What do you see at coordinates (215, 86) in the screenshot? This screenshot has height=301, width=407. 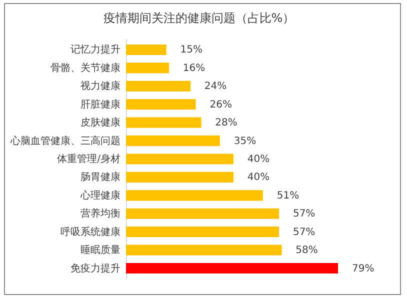 I see `data-label: 24%` at bounding box center [215, 86].